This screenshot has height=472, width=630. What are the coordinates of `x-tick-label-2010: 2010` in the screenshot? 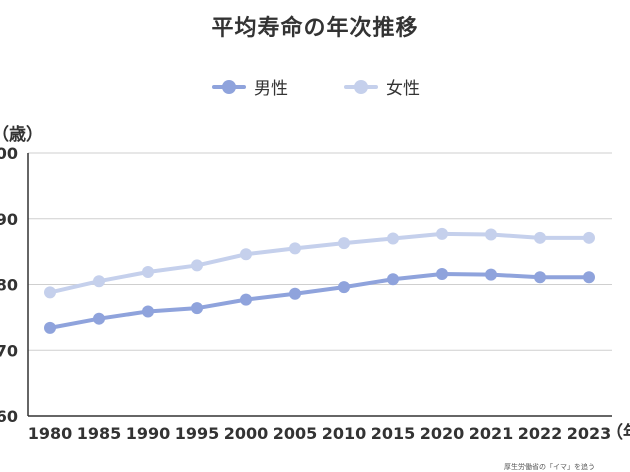 It's located at (344, 433).